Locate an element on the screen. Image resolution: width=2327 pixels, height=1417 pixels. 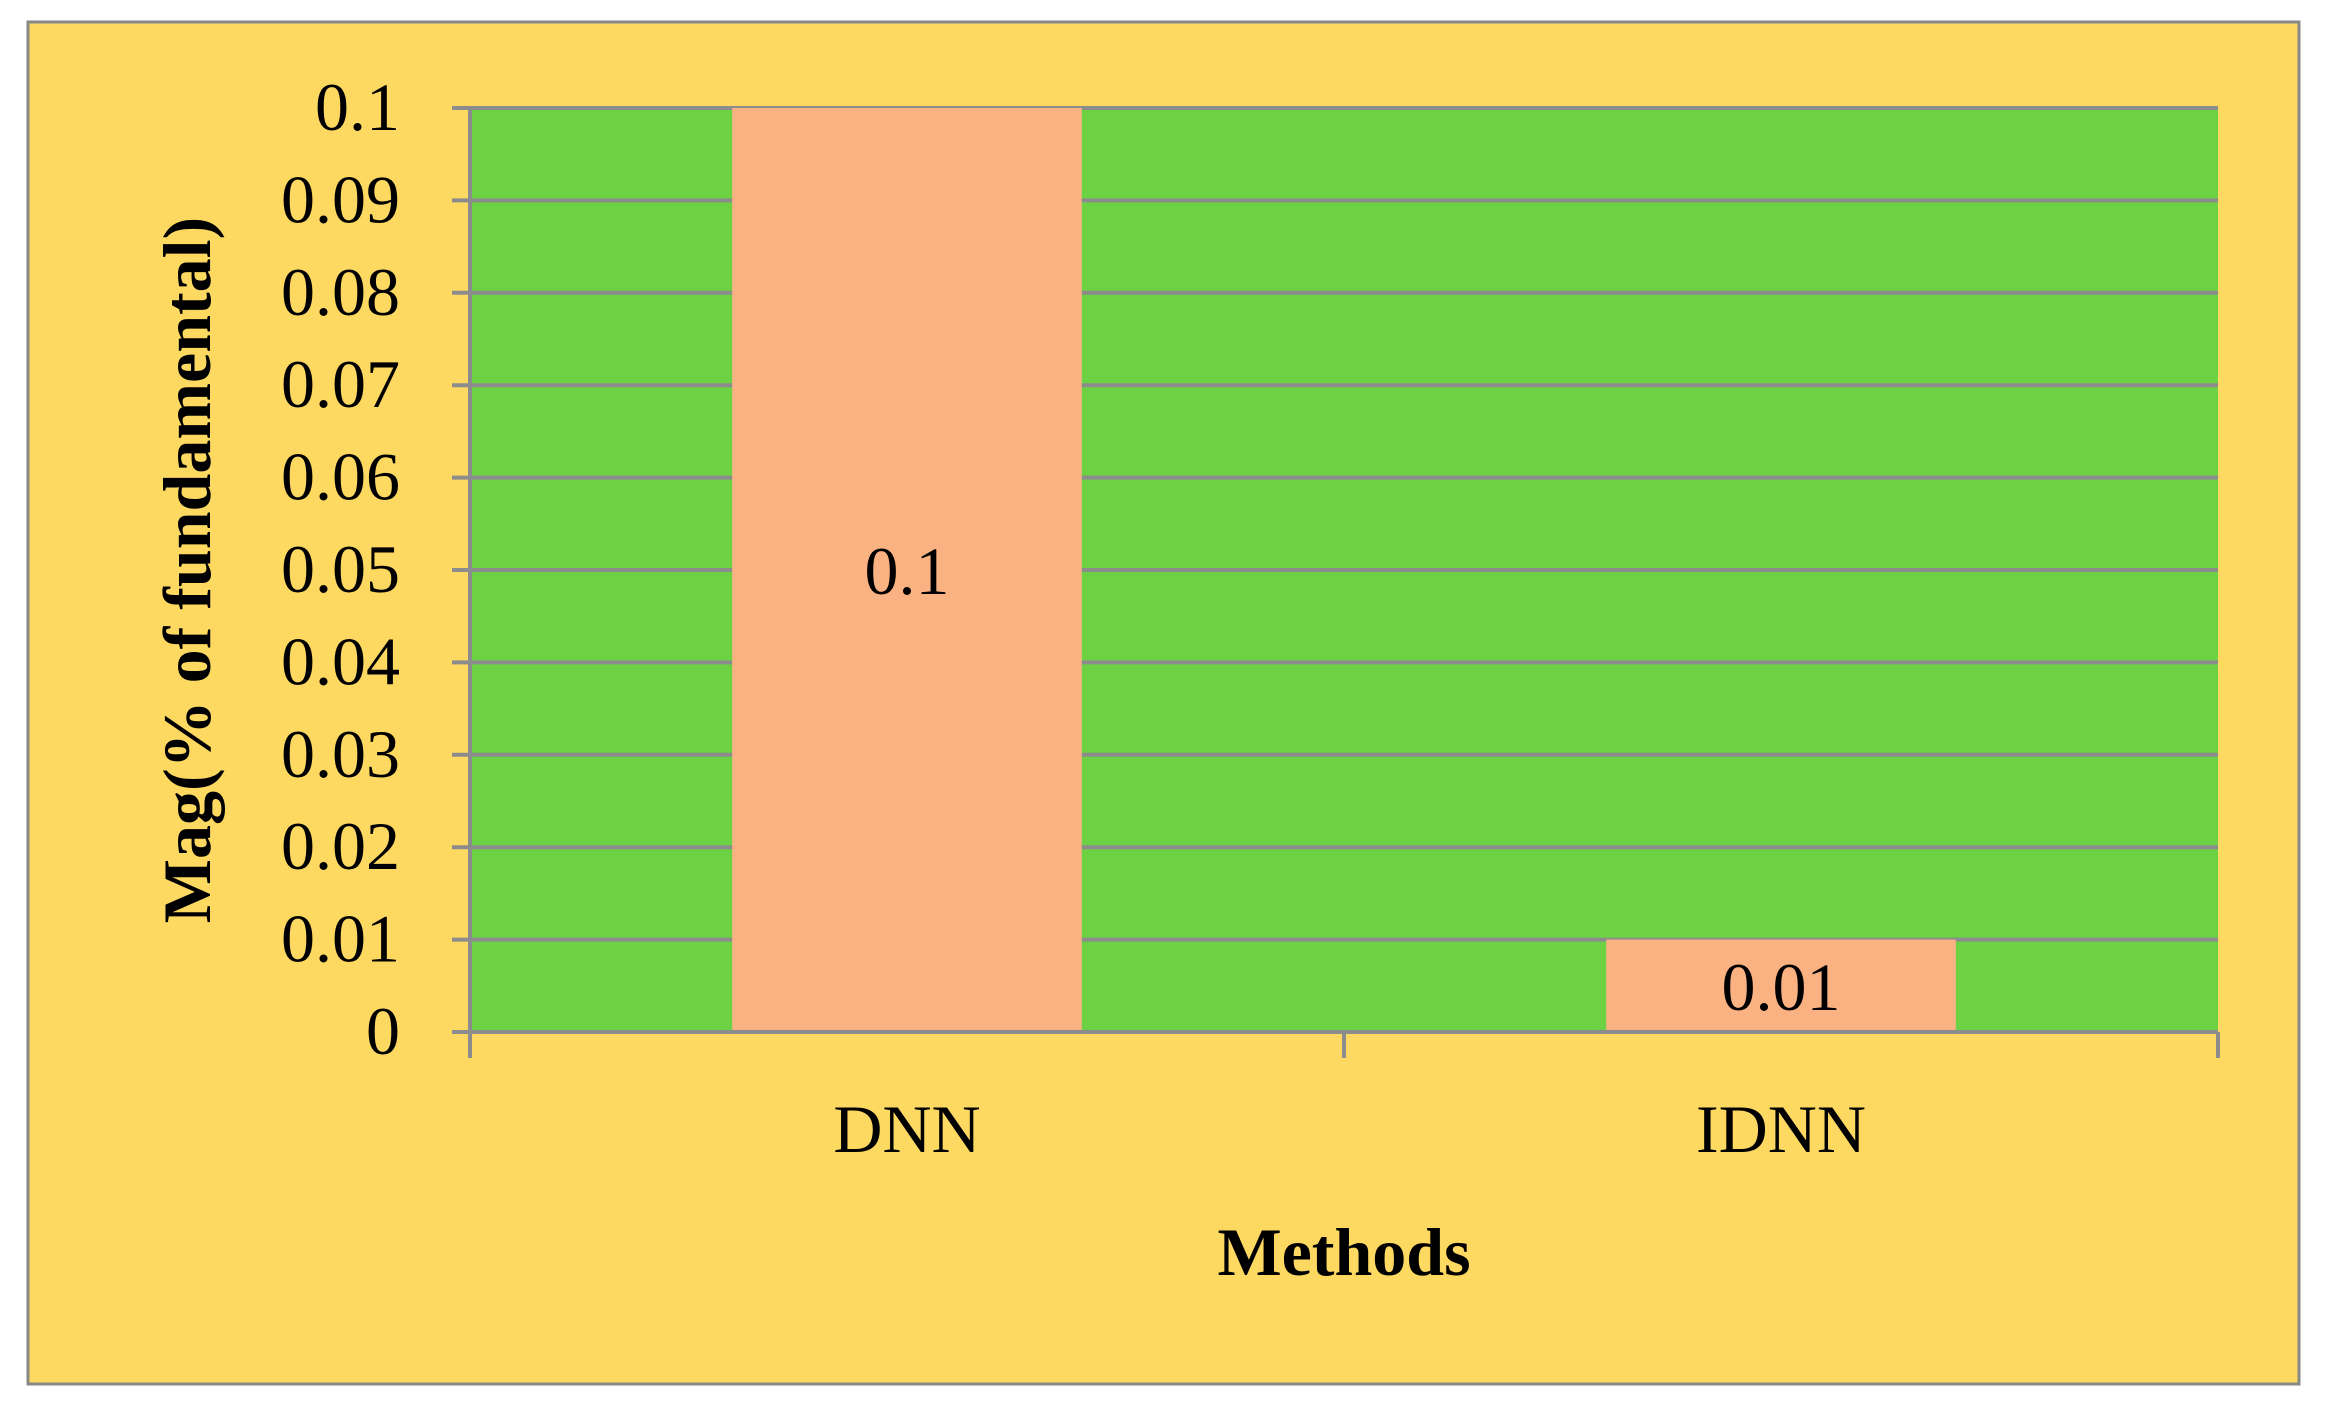
data-label: 0.01 is located at coordinates (1781, 987).